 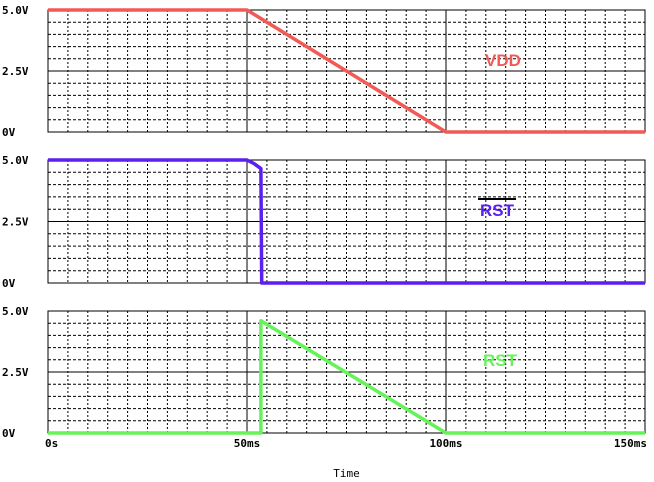 I want to click on x-tick-label: 150ms, so click(x=630, y=443).